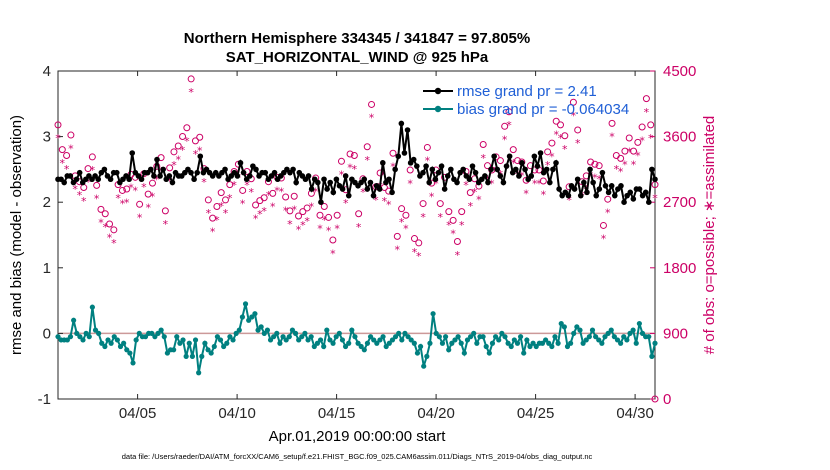  What do you see at coordinates (635, 413) in the screenshot?
I see `x-tick-label: 04/30` at bounding box center [635, 413].